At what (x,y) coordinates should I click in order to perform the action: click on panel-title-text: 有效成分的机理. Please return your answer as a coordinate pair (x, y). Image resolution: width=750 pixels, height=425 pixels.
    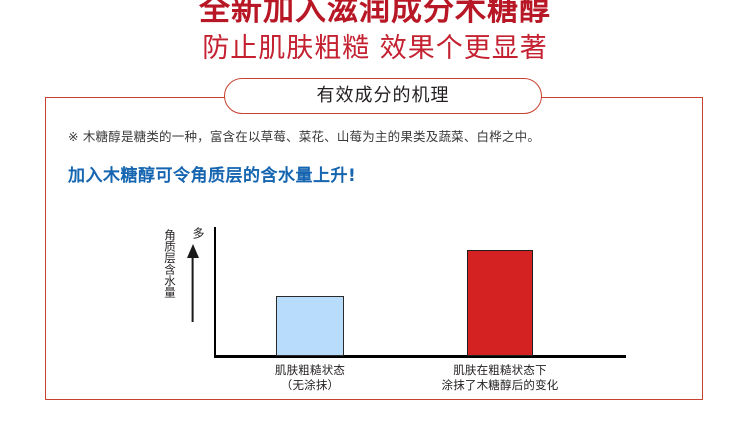
    Looking at the image, I should click on (383, 95).